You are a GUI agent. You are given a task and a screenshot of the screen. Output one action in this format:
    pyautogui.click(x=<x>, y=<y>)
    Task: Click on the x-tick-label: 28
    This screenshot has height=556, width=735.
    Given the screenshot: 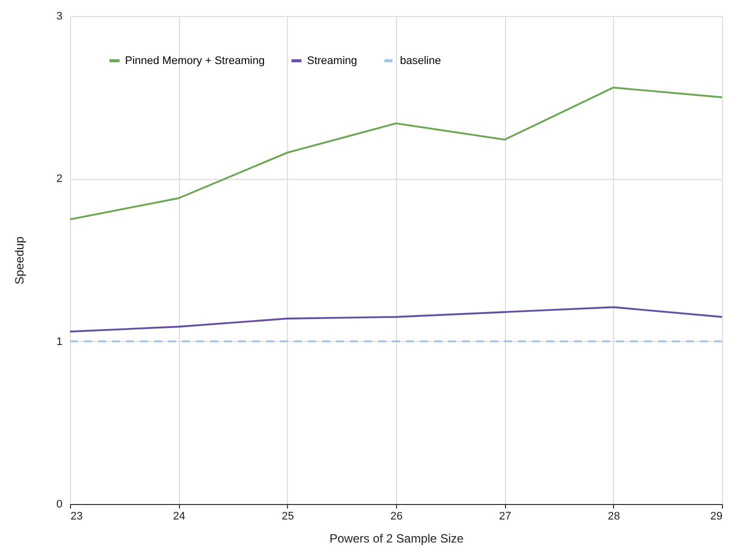 What is the action you would take?
    pyautogui.click(x=614, y=516)
    